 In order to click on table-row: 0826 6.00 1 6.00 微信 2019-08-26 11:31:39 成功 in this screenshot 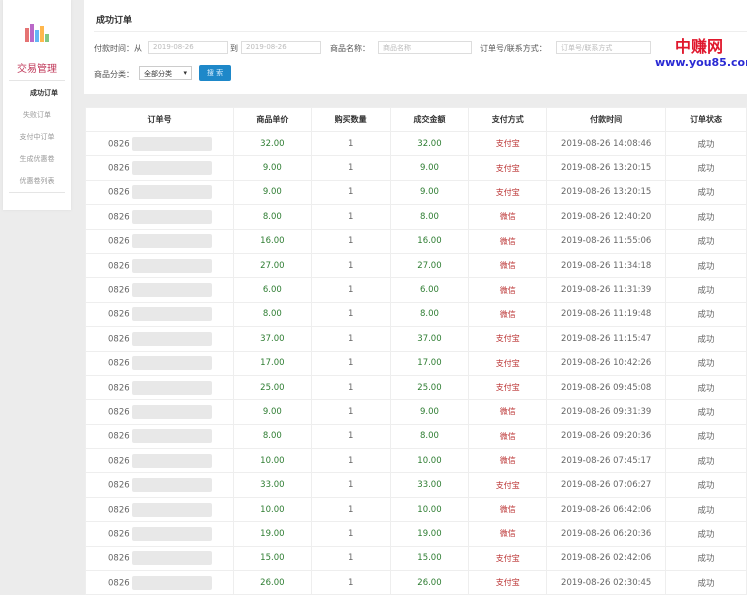, I will do `click(416, 290)`.